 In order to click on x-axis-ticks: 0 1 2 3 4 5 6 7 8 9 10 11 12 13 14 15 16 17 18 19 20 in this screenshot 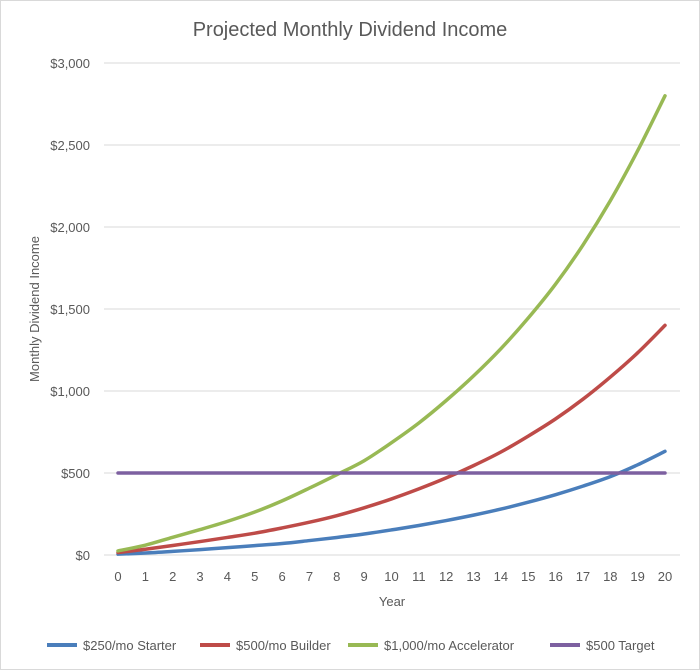, I will do `click(393, 576)`.